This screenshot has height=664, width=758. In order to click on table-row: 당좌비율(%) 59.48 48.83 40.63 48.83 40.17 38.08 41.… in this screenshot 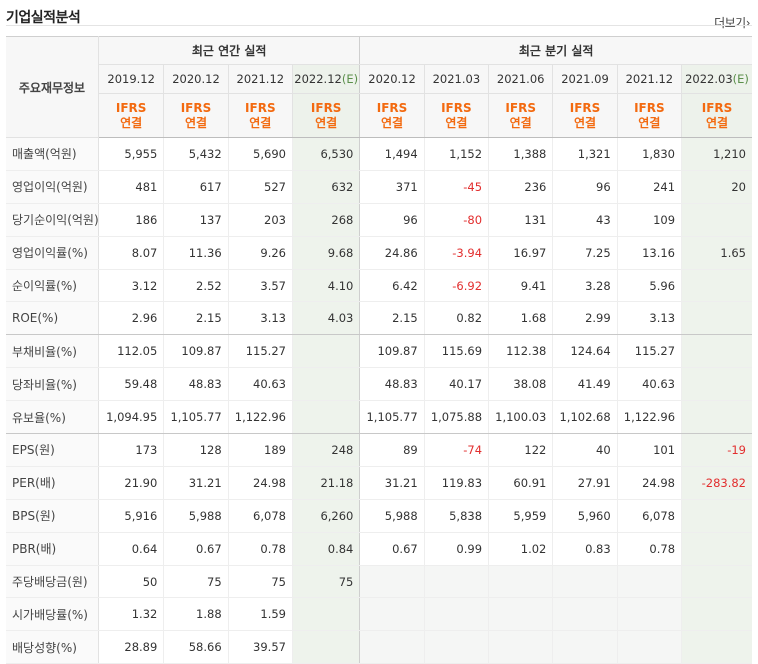, I will do `click(379, 384)`.